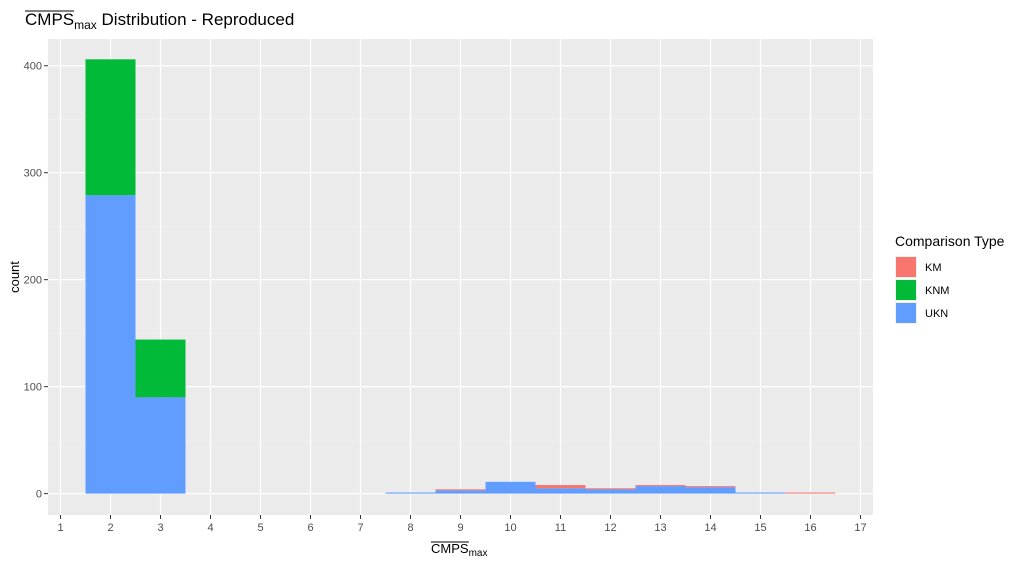 The width and height of the screenshot is (1026, 566). Describe the element at coordinates (110, 528) in the screenshot. I see `x-tick-label: 2` at that location.